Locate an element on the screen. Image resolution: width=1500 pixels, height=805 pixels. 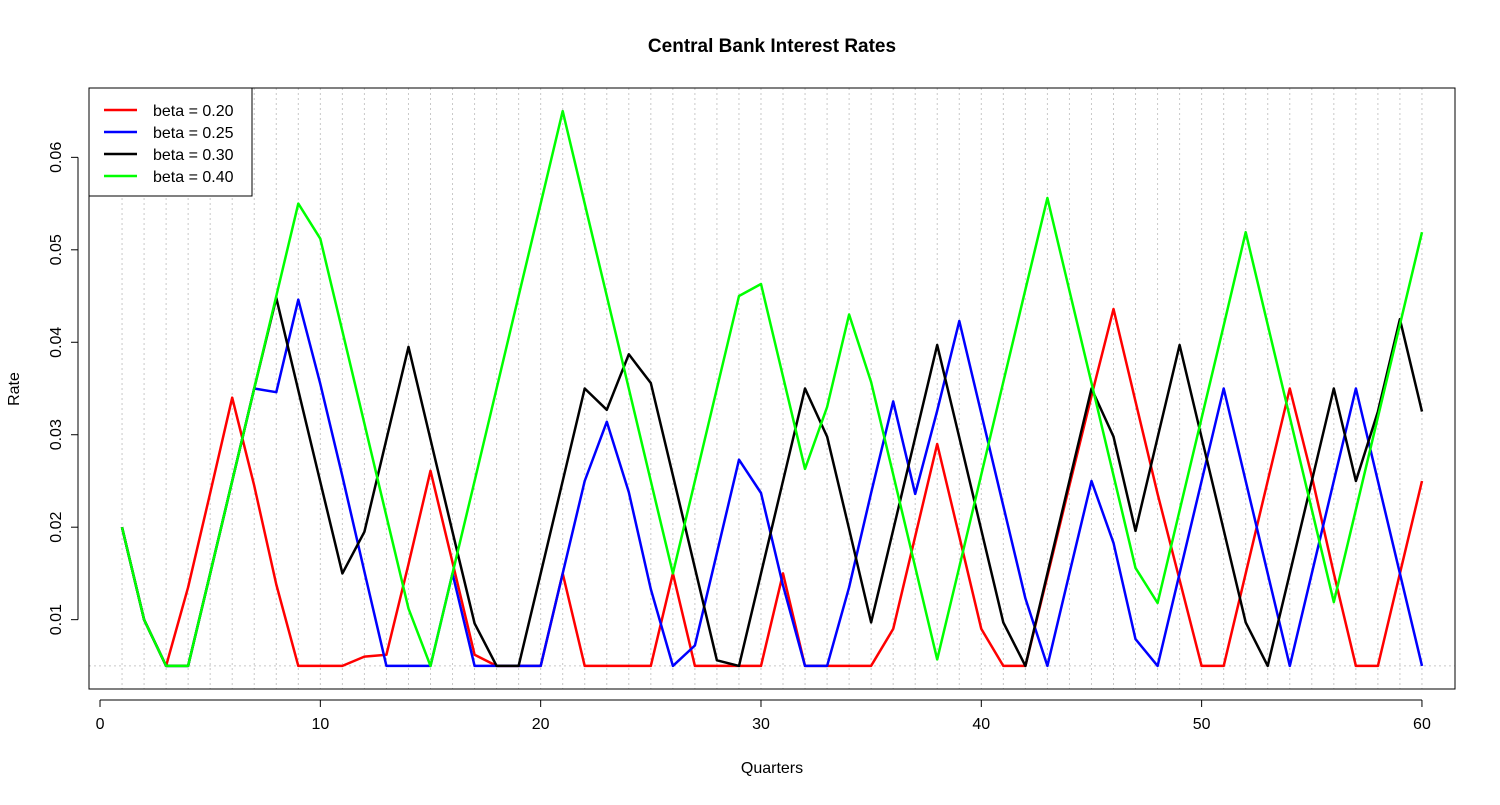
x-tick-label: 30 is located at coordinates (761, 724).